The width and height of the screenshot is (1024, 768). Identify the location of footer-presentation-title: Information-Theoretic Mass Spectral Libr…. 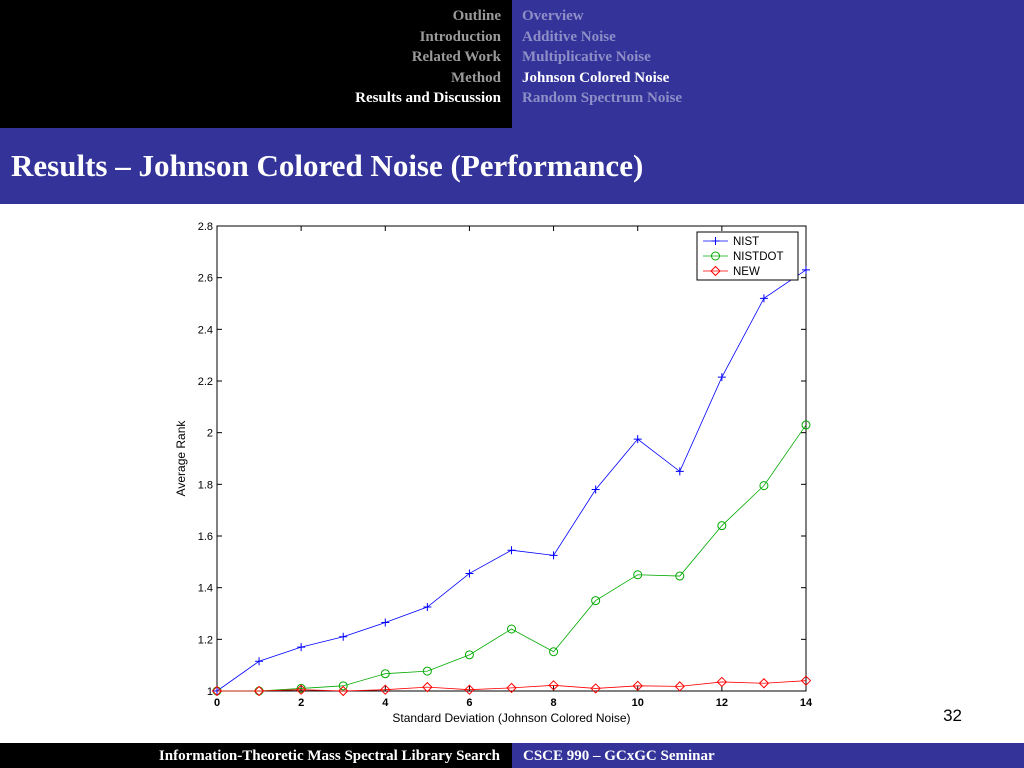
(329, 756).